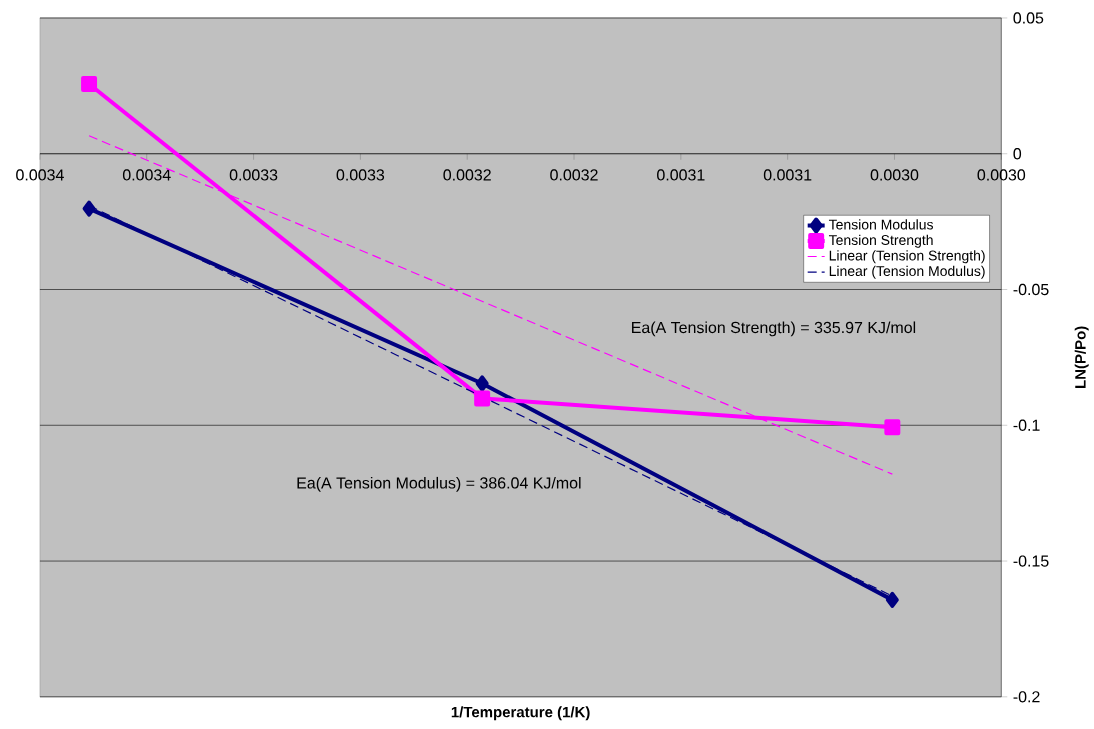 The width and height of the screenshot is (1094, 729). I want to click on legend-label: Linear (Tension Strength), so click(907, 257).